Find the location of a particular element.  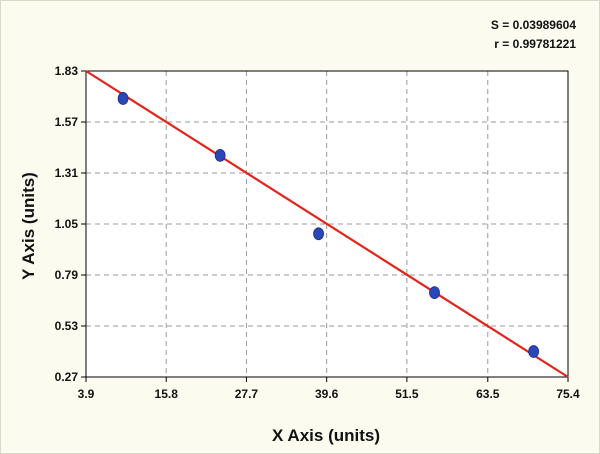

y-tick-label: 0.53 is located at coordinates (67, 326).